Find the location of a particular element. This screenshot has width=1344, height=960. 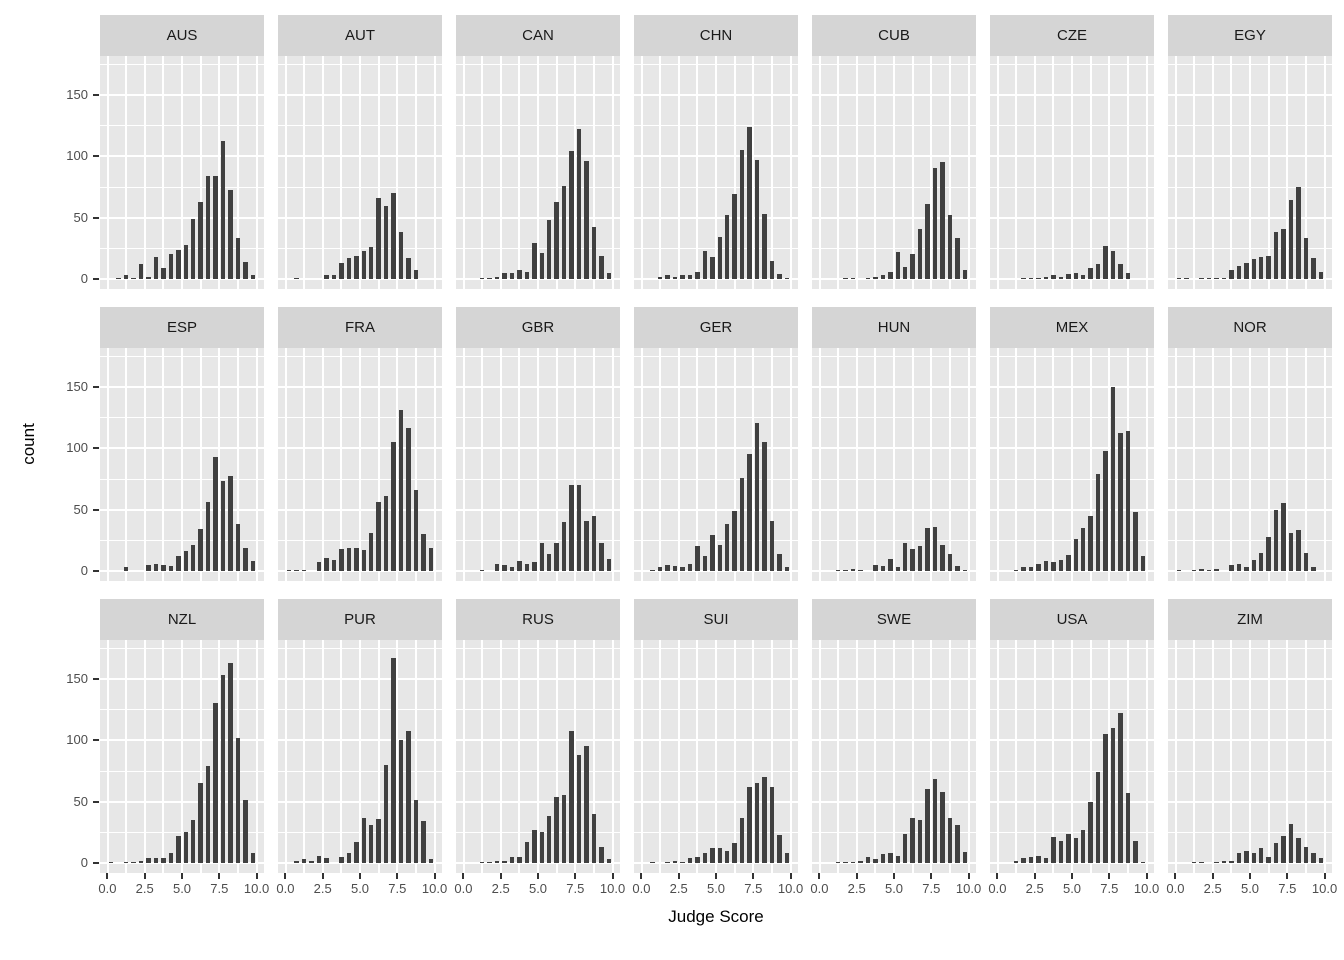

x-axis-tick-label: 2.5 is located at coordinates (1212, 888).